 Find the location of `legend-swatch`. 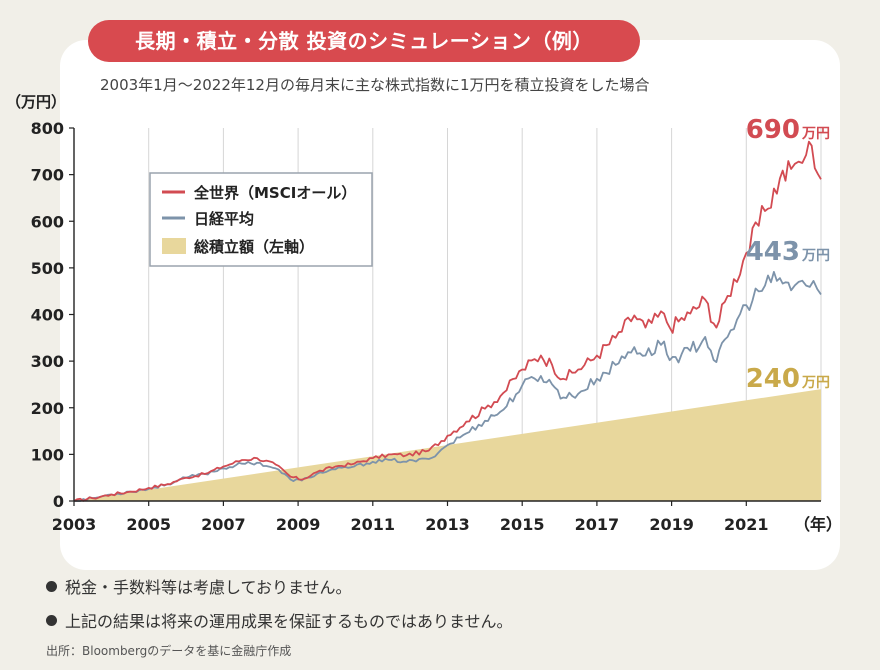

legend-swatch is located at coordinates (174, 246).